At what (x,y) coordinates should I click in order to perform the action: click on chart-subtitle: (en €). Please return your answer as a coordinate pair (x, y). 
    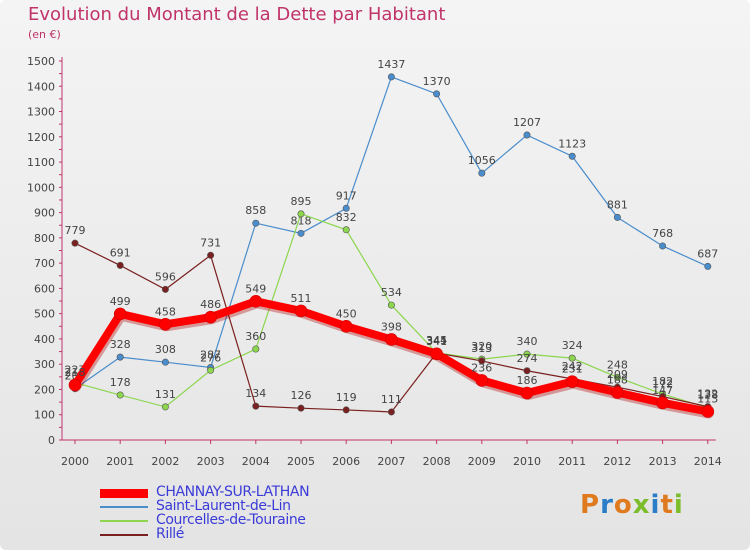
    Looking at the image, I should click on (44, 34).